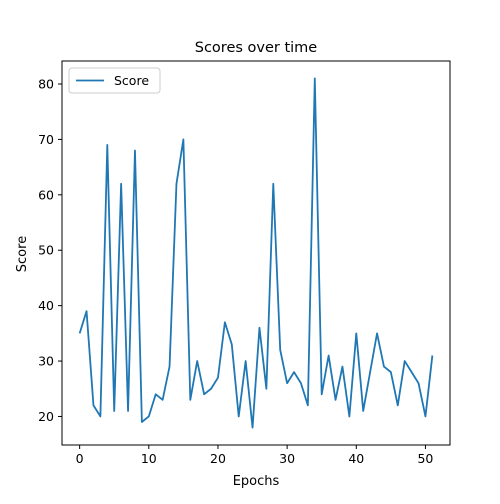  Describe the element at coordinates (46, 194) in the screenshot. I see `y-tick-label: 60` at that location.